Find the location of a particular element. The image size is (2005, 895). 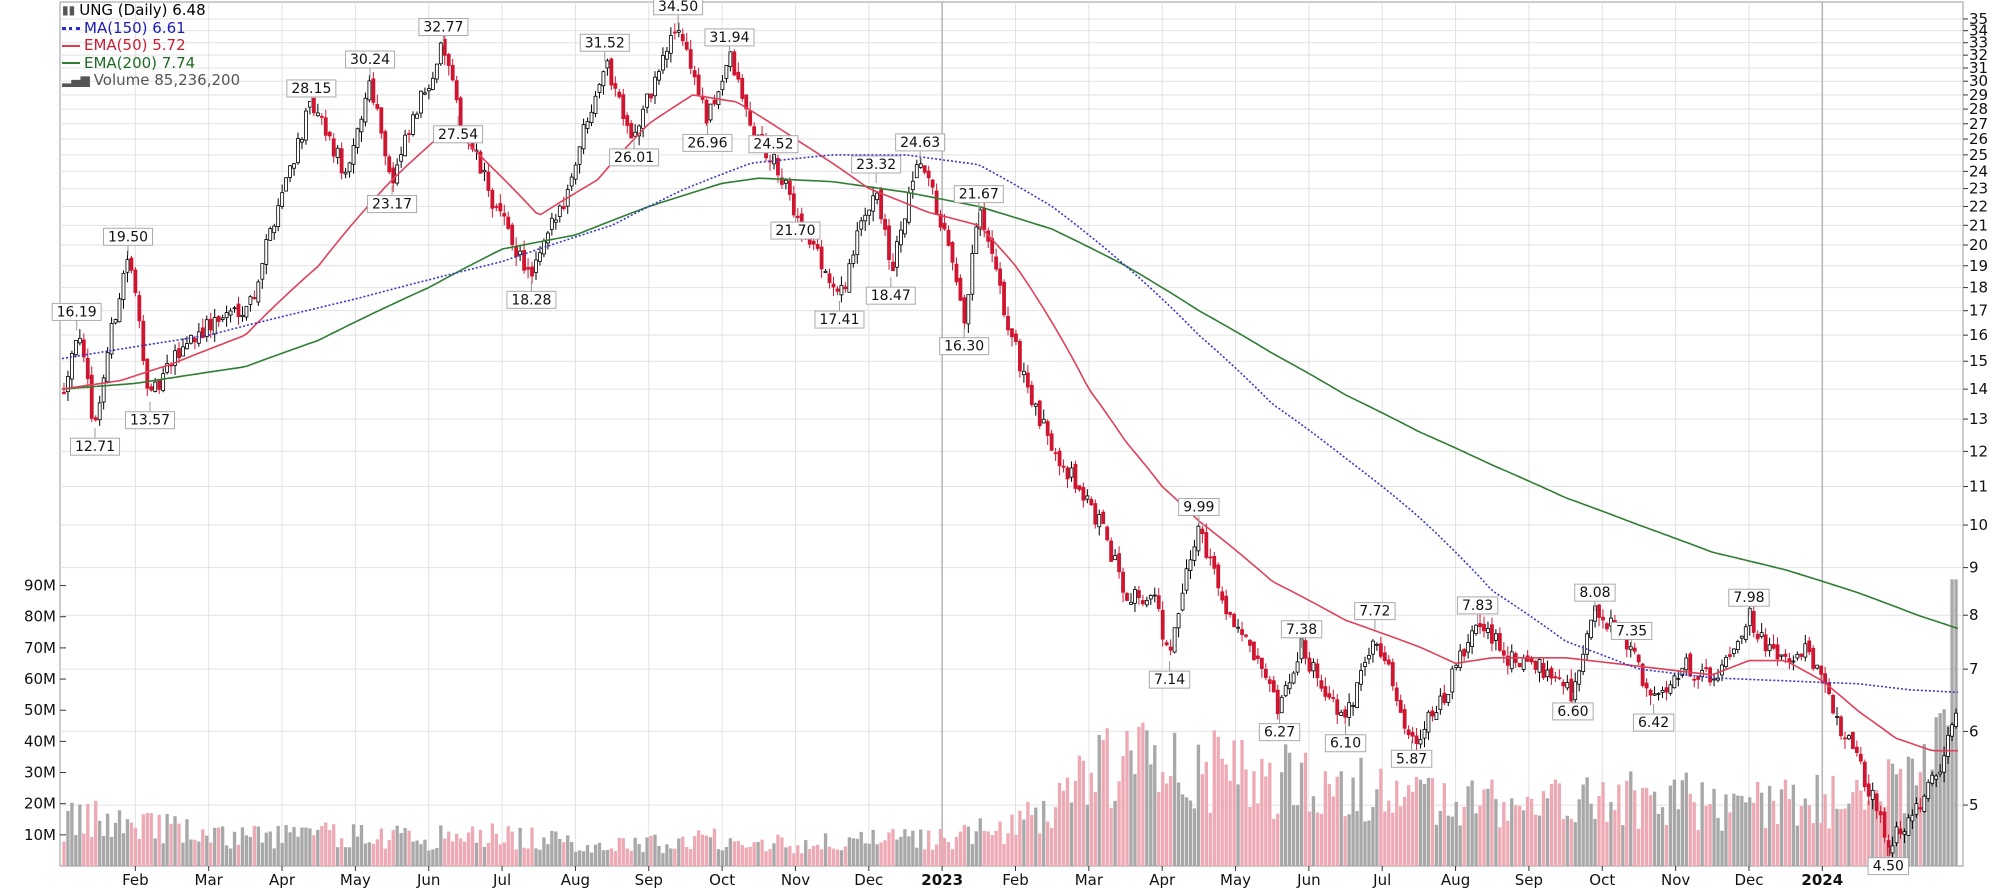

annotation-label: 12.71 is located at coordinates (95, 447).